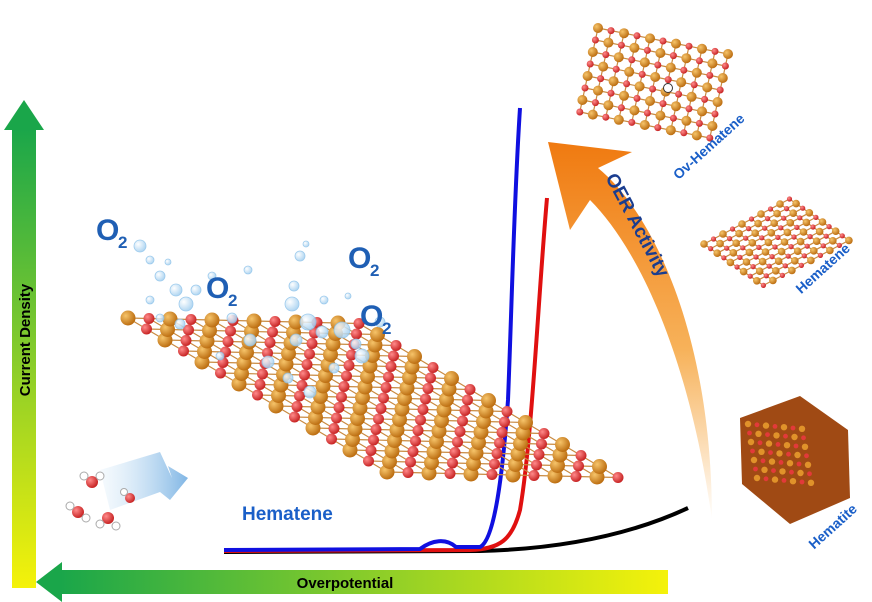  Describe the element at coordinates (776, 242) in the screenshot. I see `hematene-structure` at that location.